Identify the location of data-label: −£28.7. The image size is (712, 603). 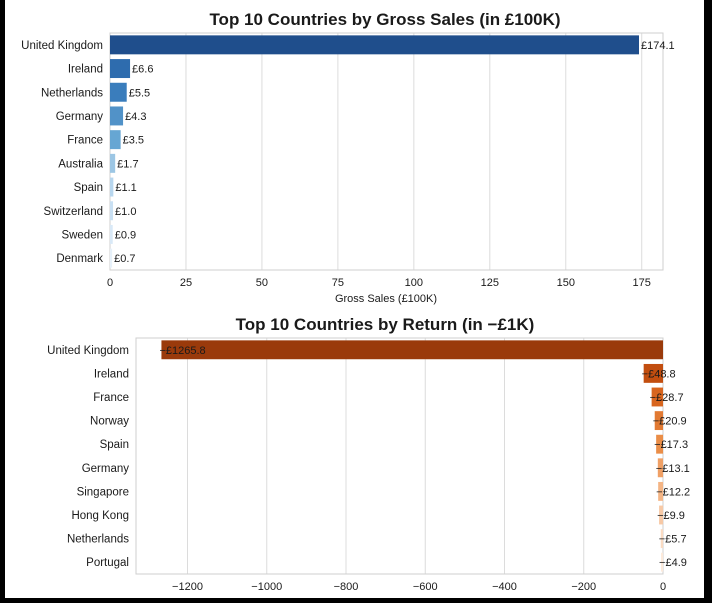
(667, 398).